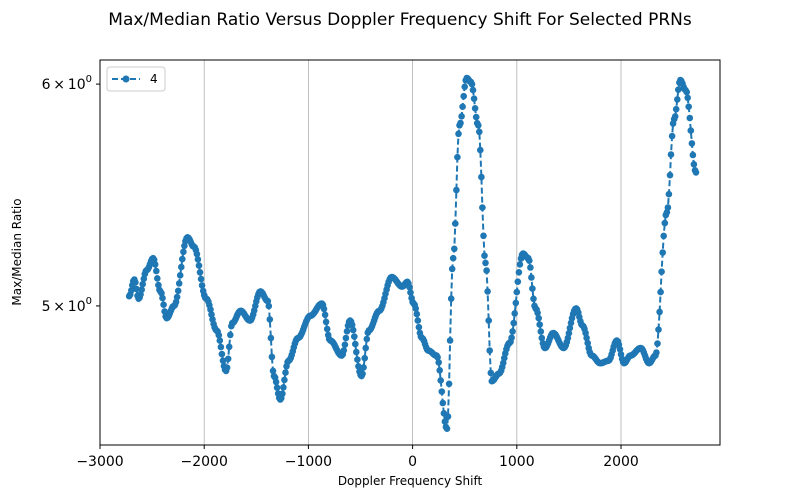 The image size is (800, 500). What do you see at coordinates (136, 79) in the screenshot?
I see `legend: 4` at bounding box center [136, 79].